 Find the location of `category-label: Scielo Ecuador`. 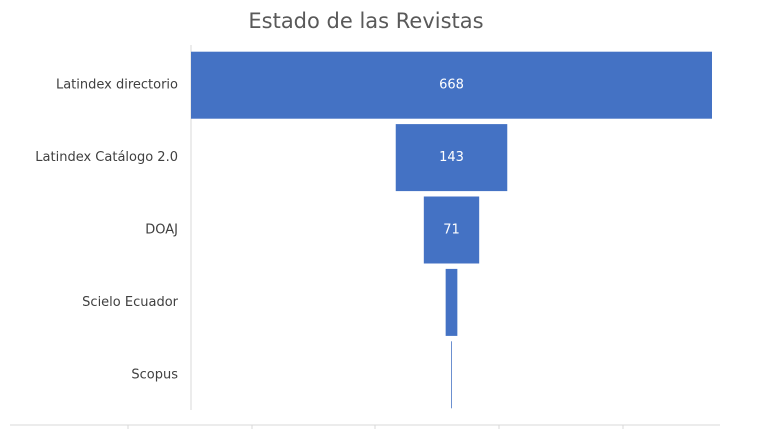

category-label: Scielo Ecuador is located at coordinates (130, 302).